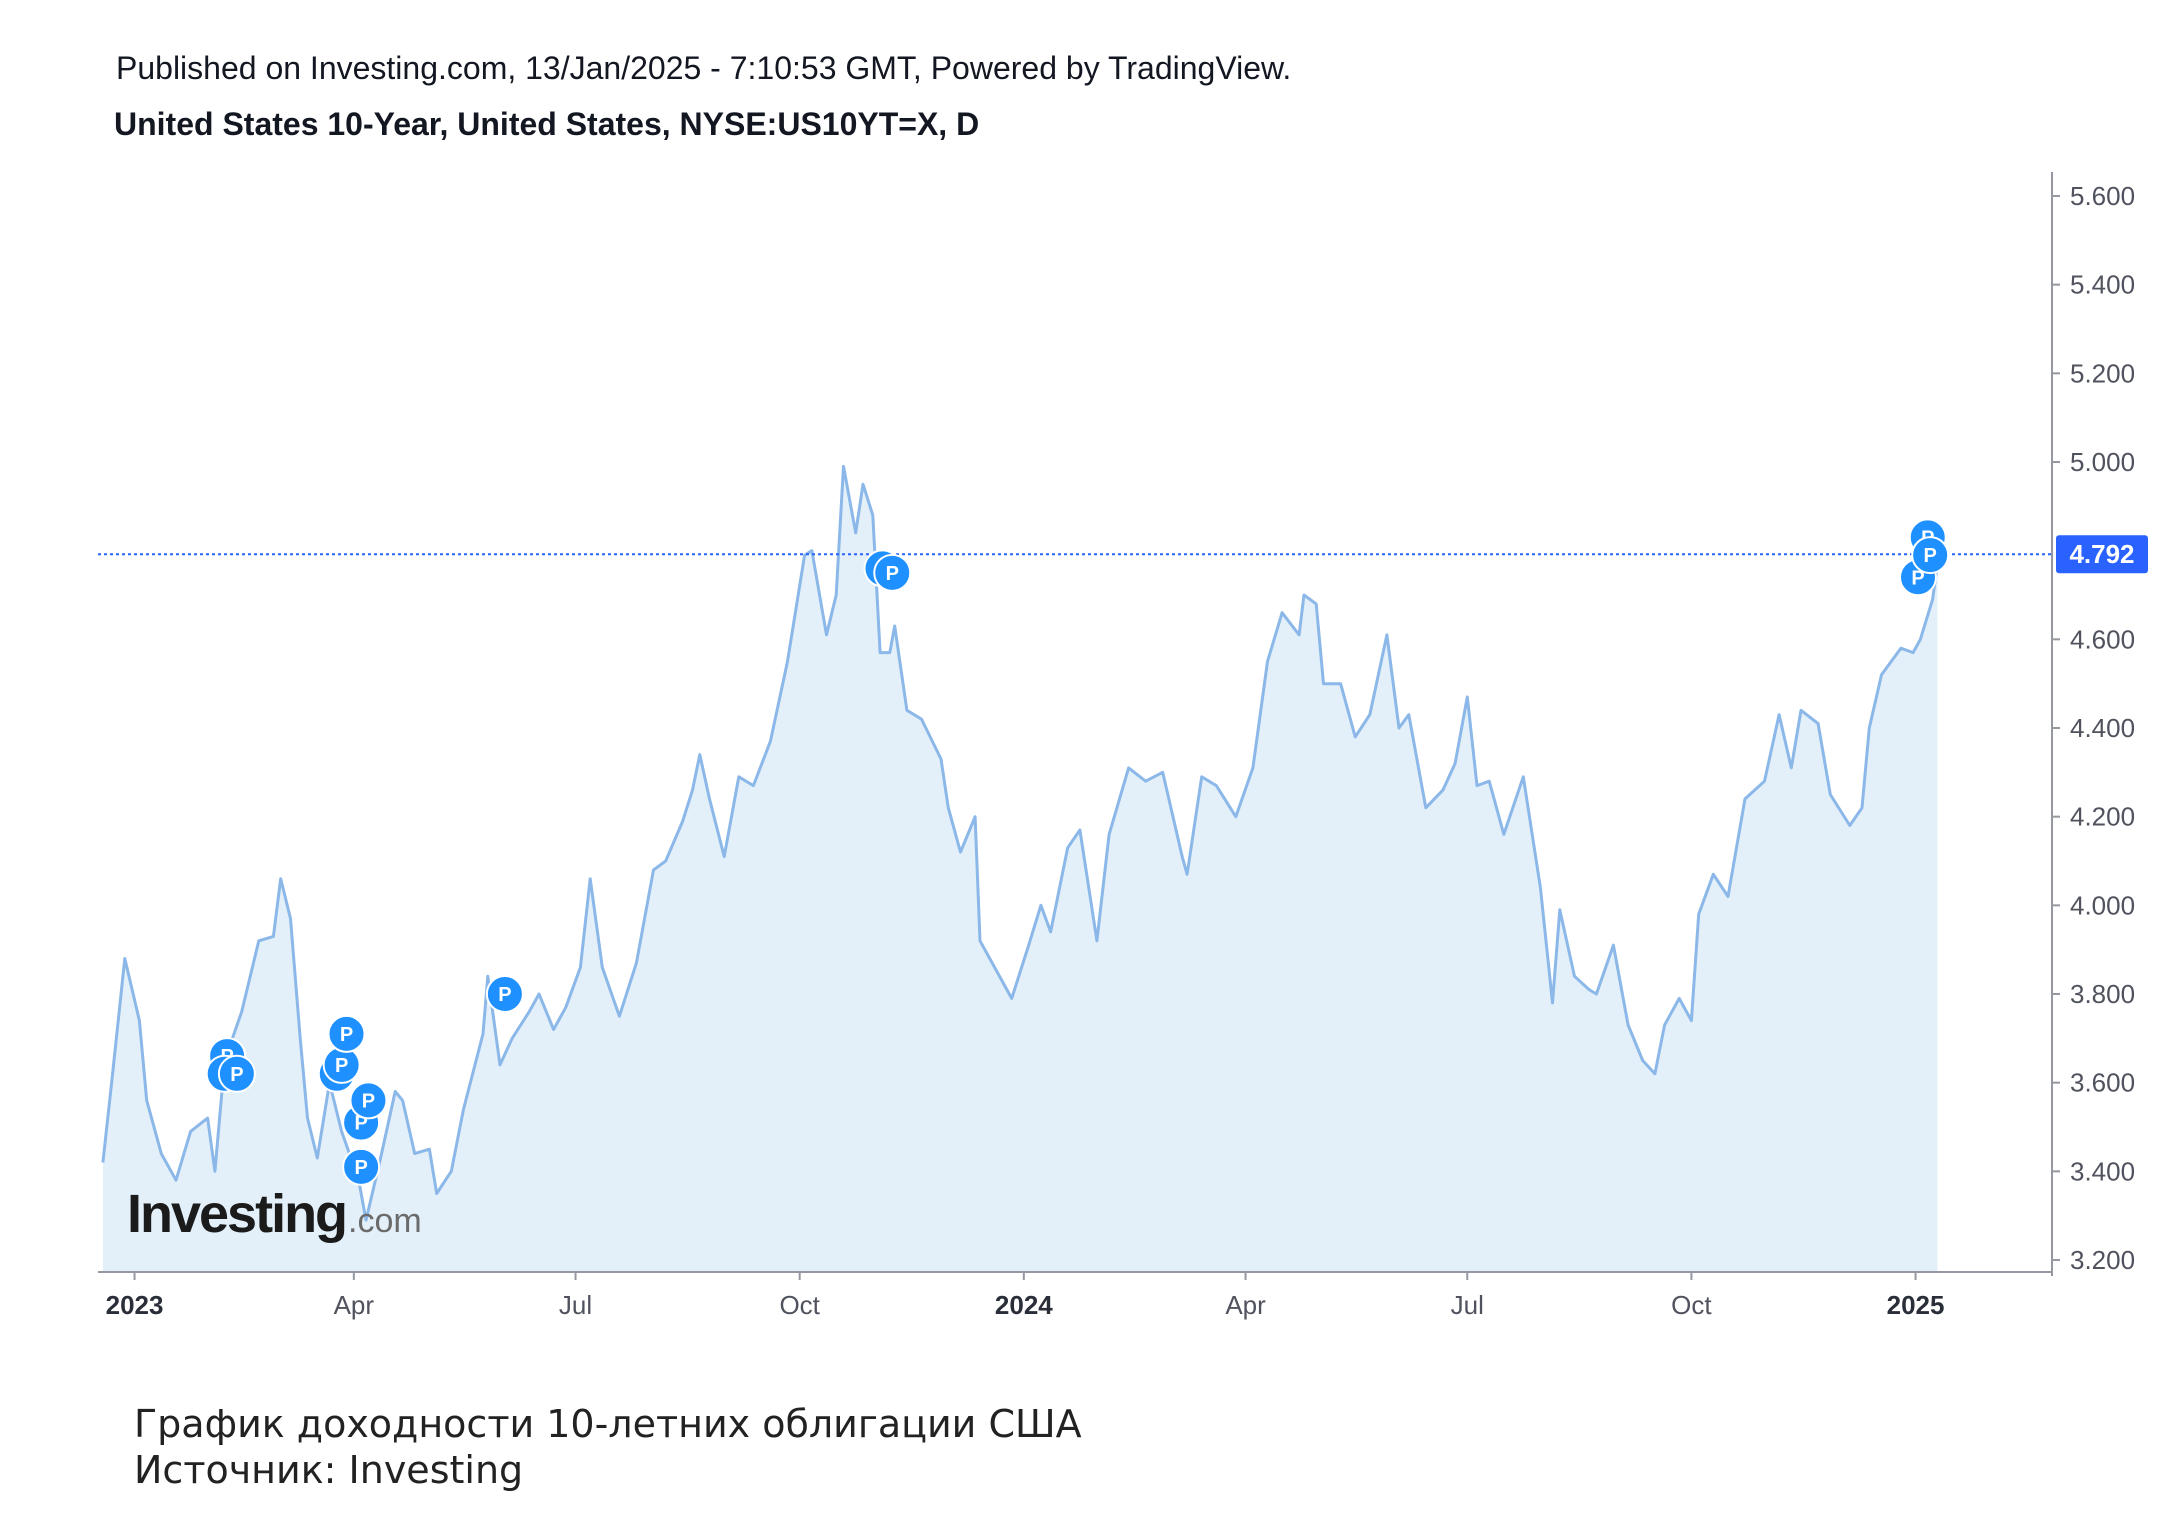  I want to click on logo-text: Investing, so click(236, 1214).